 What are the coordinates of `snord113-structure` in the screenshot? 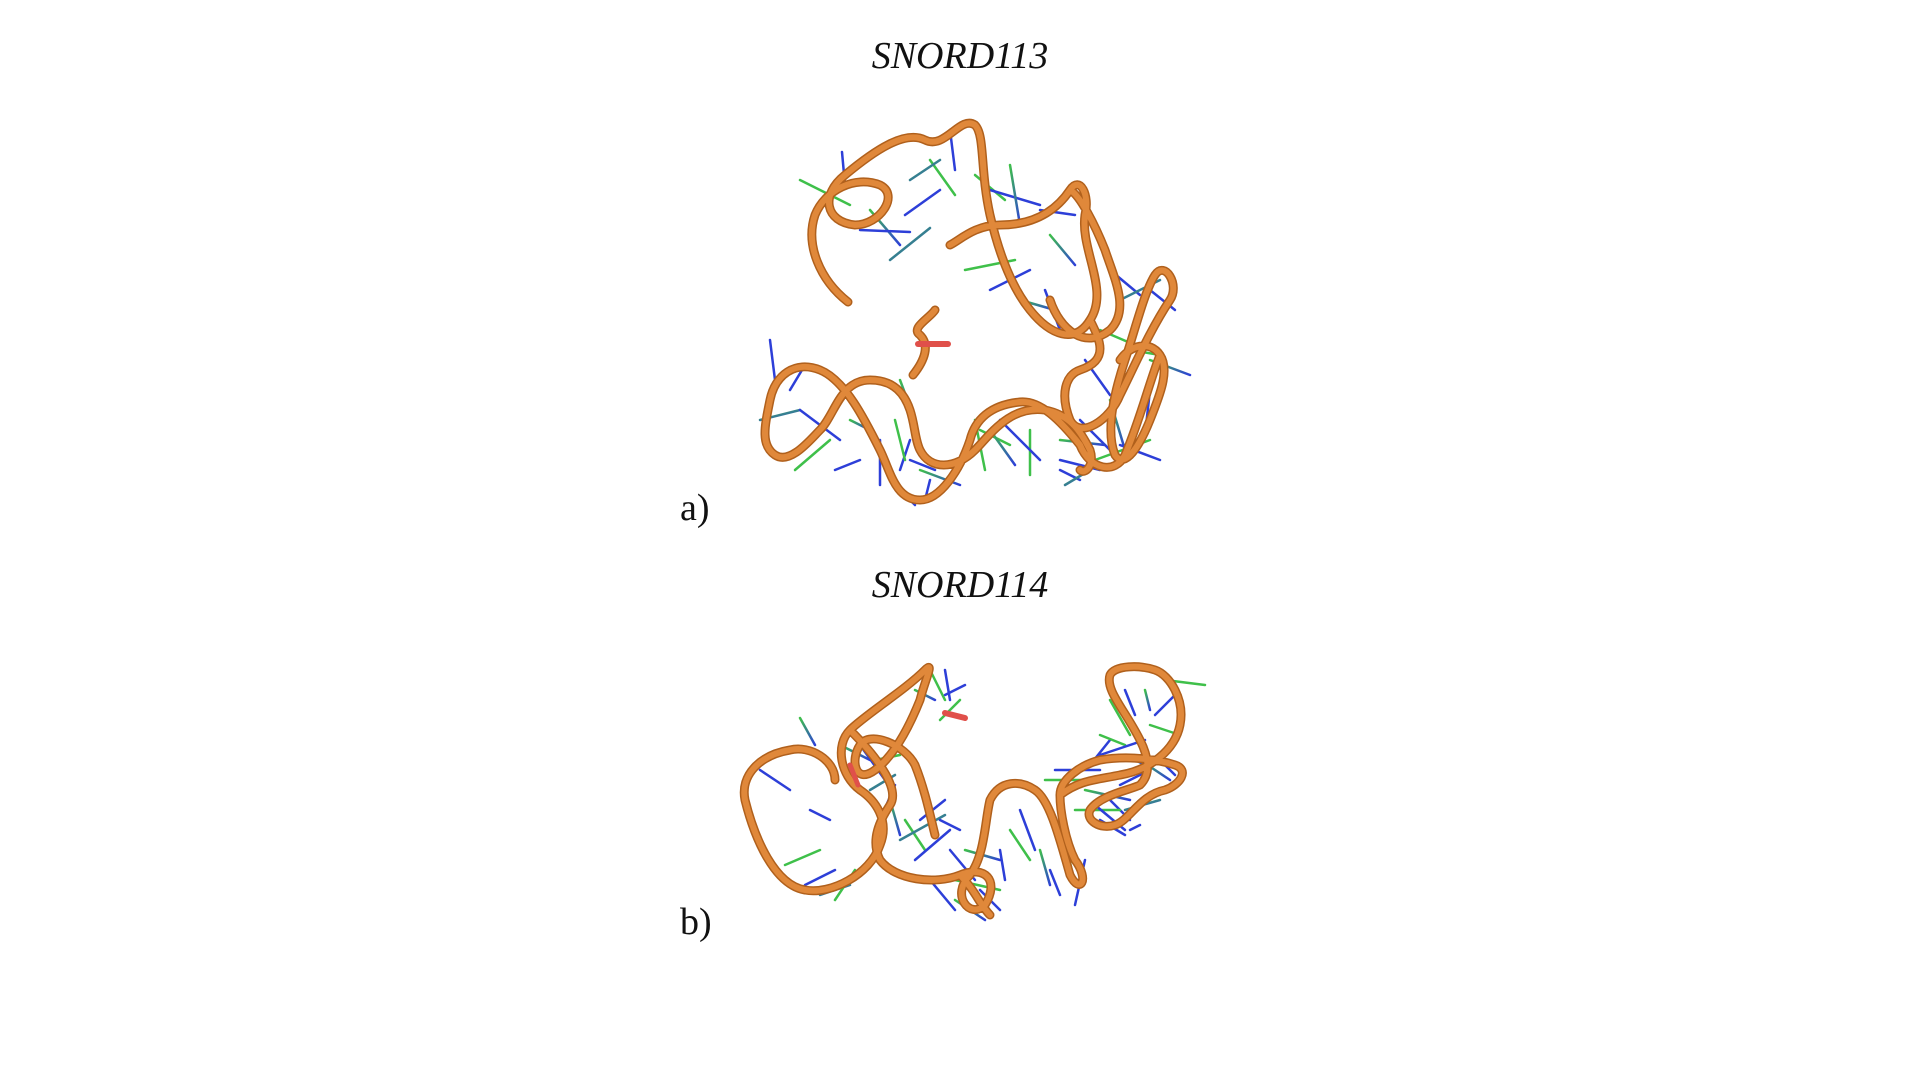 It's located at (975, 312).